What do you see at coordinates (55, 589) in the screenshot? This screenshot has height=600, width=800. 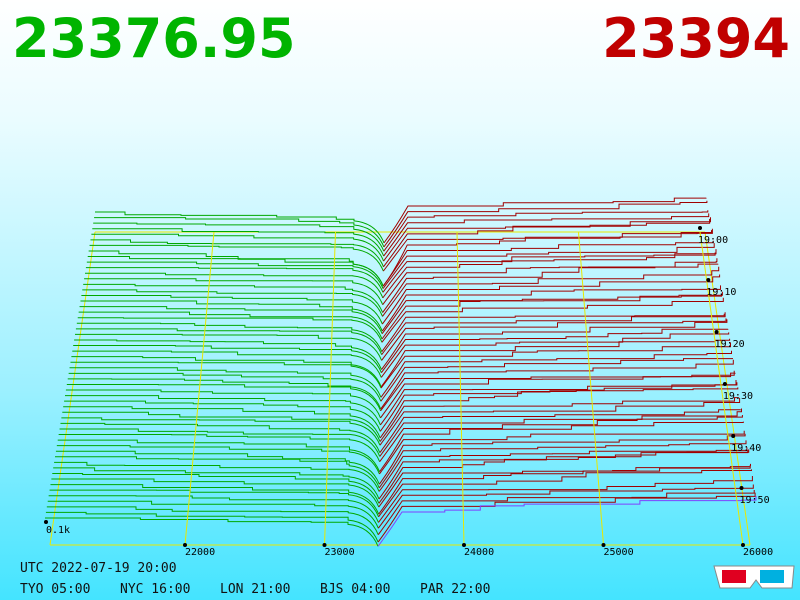 I see `city-clock: TYO 05:00` at bounding box center [55, 589].